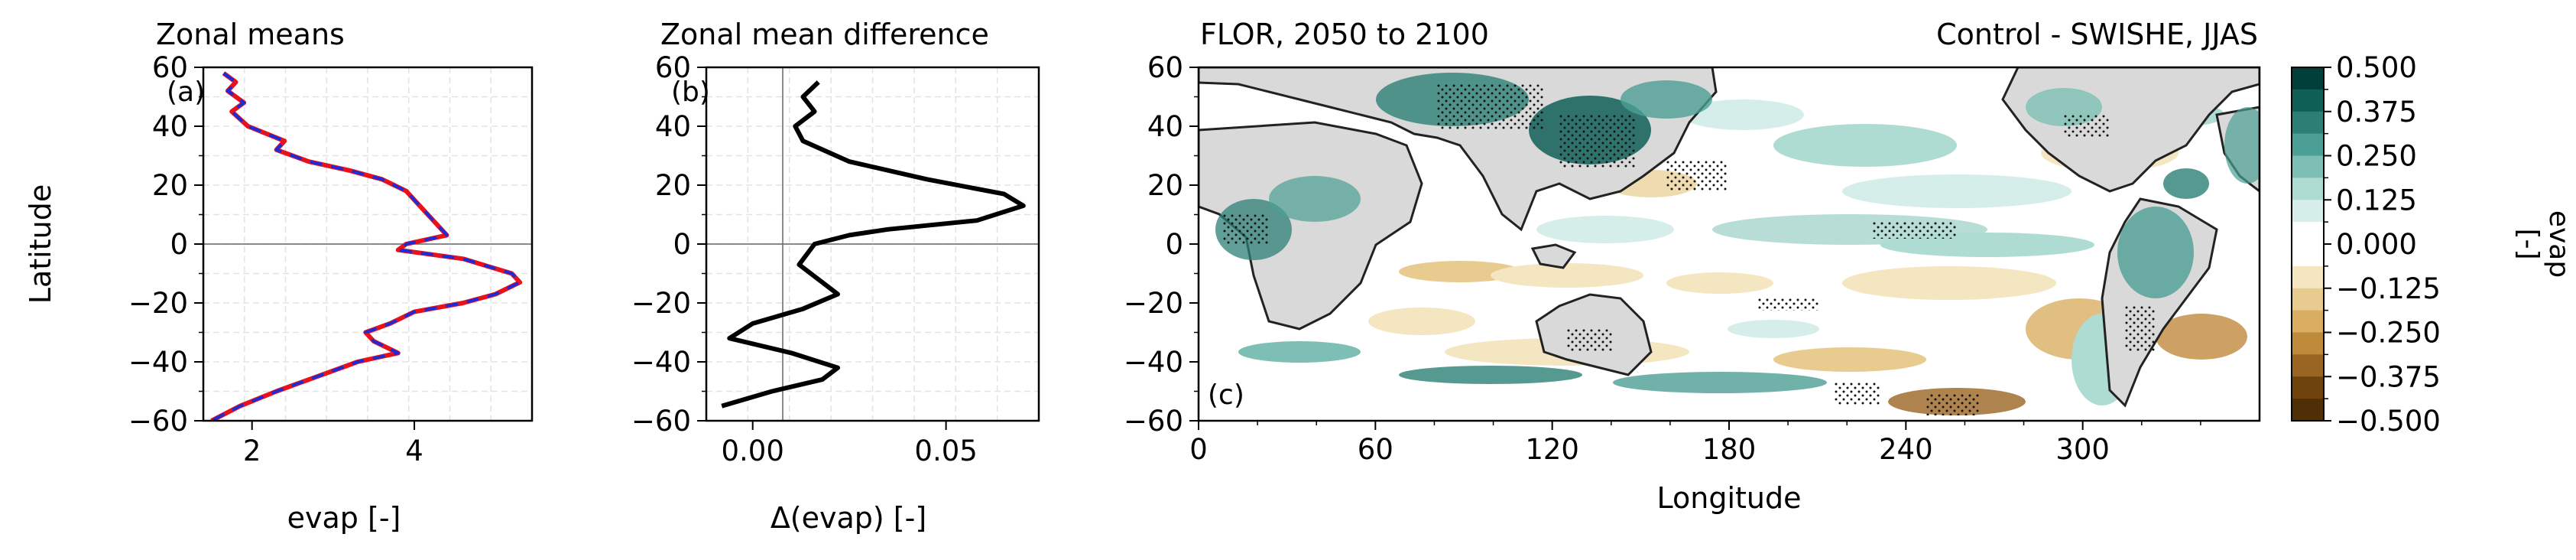 The width and height of the screenshot is (2576, 560). I want to click on colorbar-tick-label: −0.125, so click(2388, 288).